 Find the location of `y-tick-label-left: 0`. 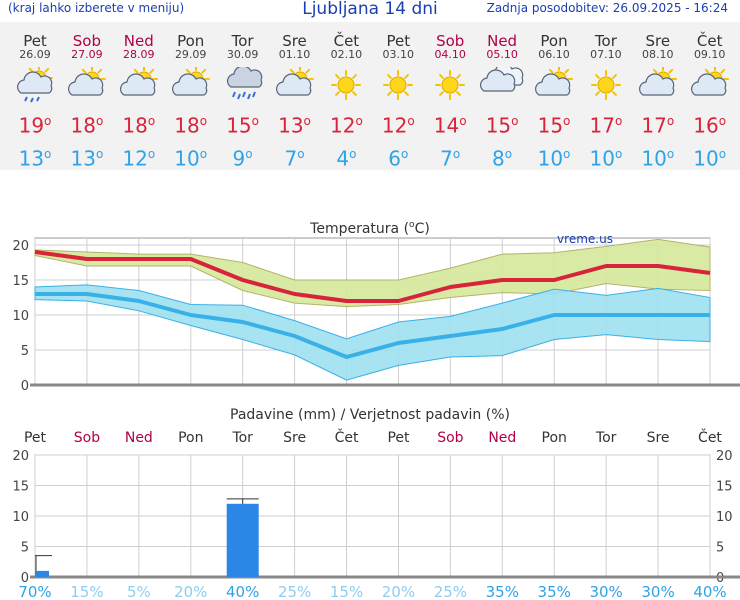

y-tick-label-left: 0 is located at coordinates (25, 578).